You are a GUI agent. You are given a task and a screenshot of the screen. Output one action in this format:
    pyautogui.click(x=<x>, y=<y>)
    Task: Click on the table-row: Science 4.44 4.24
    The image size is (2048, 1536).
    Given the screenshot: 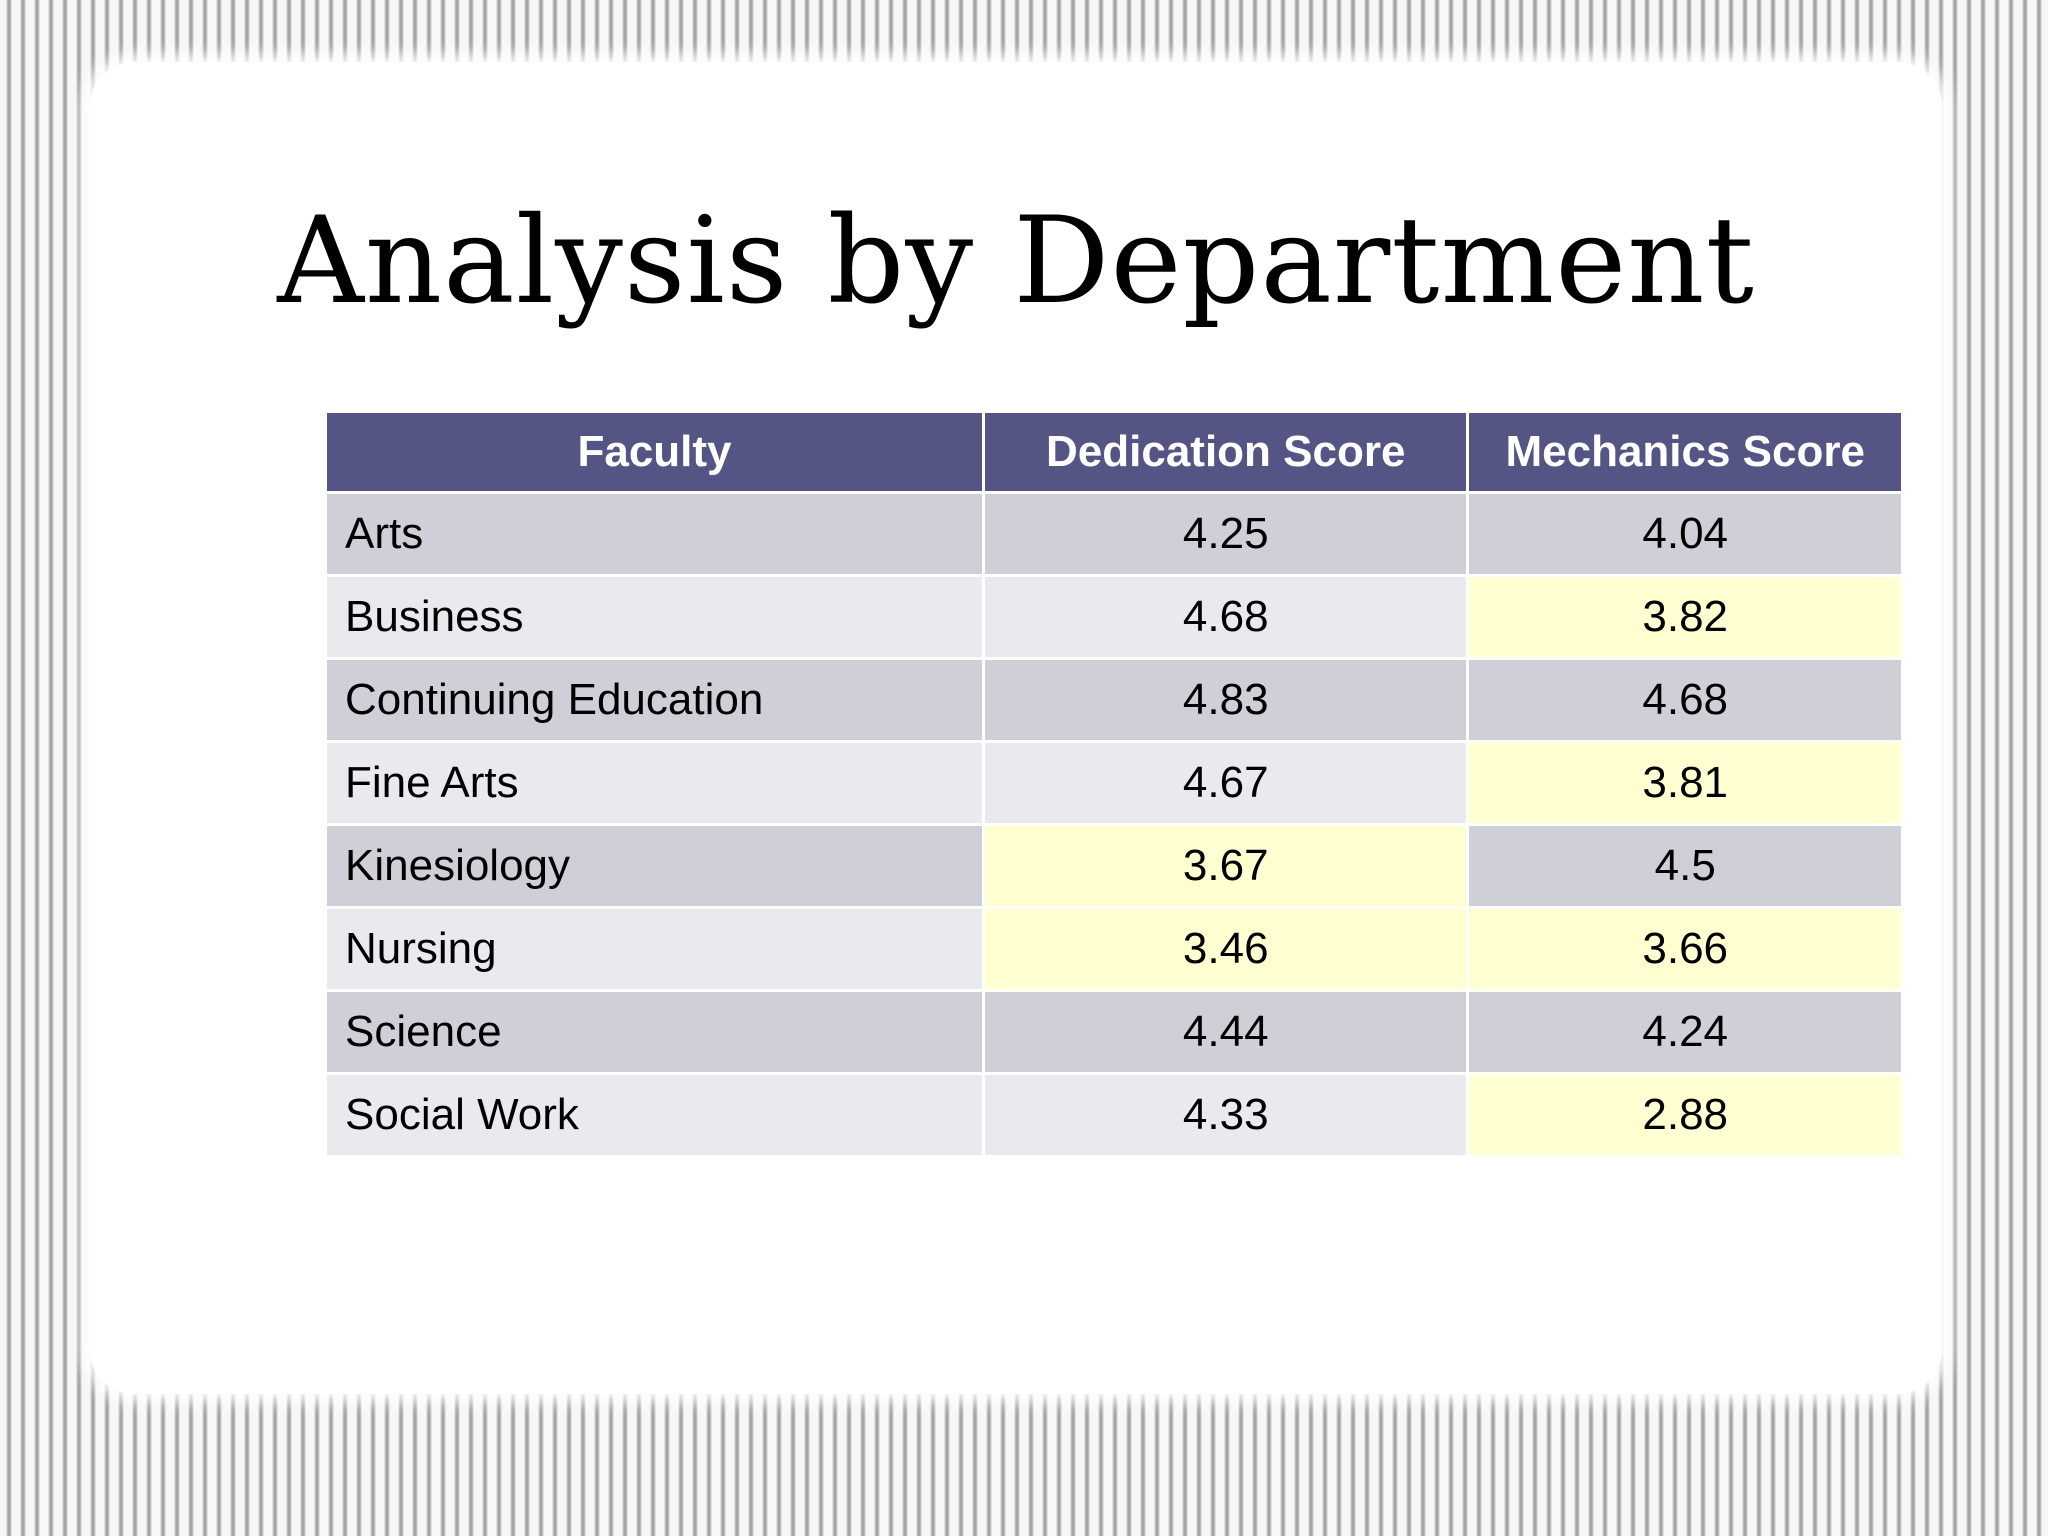 What is the action you would take?
    pyautogui.click(x=1114, y=1032)
    